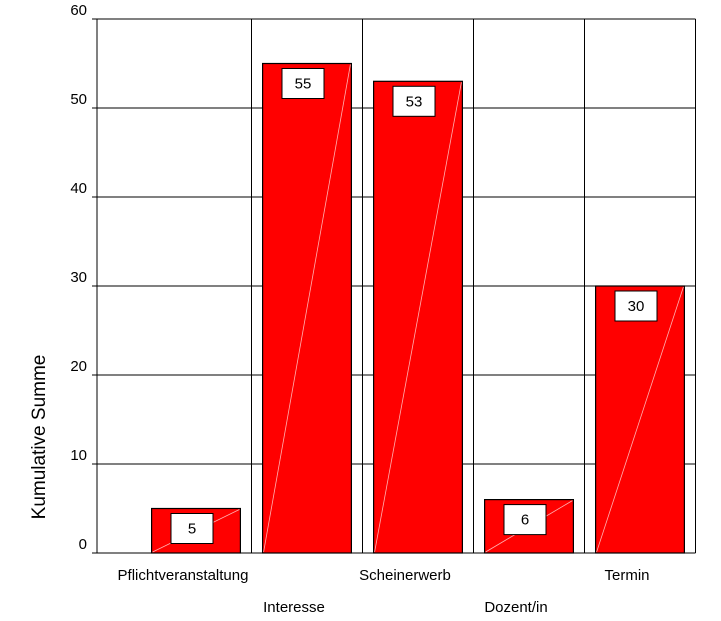  What do you see at coordinates (78, 99) in the screenshot?
I see `y-tick-label: 50` at bounding box center [78, 99].